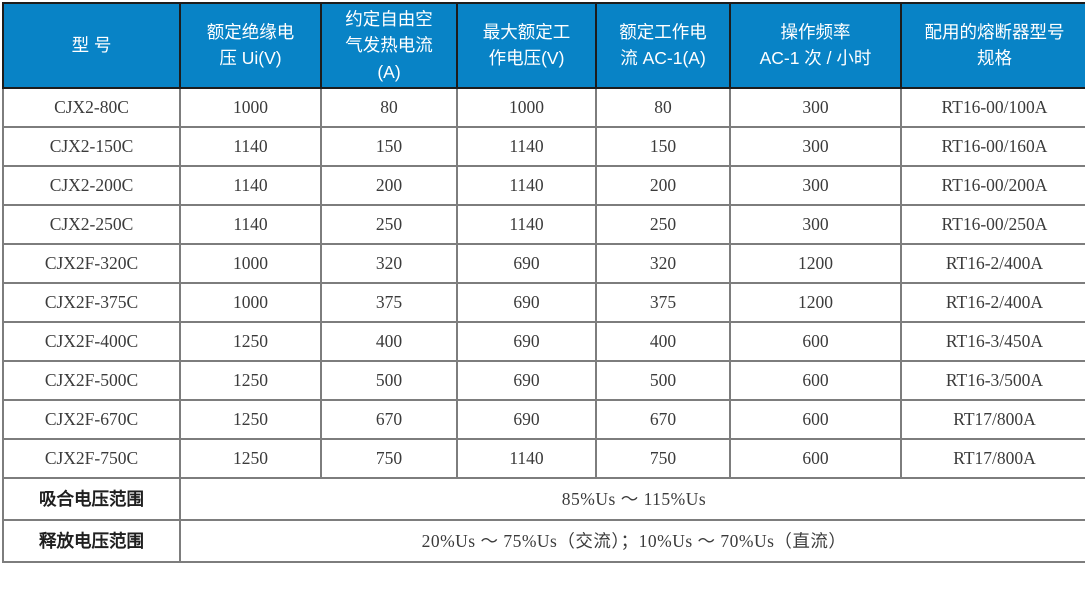 The image size is (1085, 614). What do you see at coordinates (91, 341) in the screenshot?
I see `model-cell: CJX2F-400C` at bounding box center [91, 341].